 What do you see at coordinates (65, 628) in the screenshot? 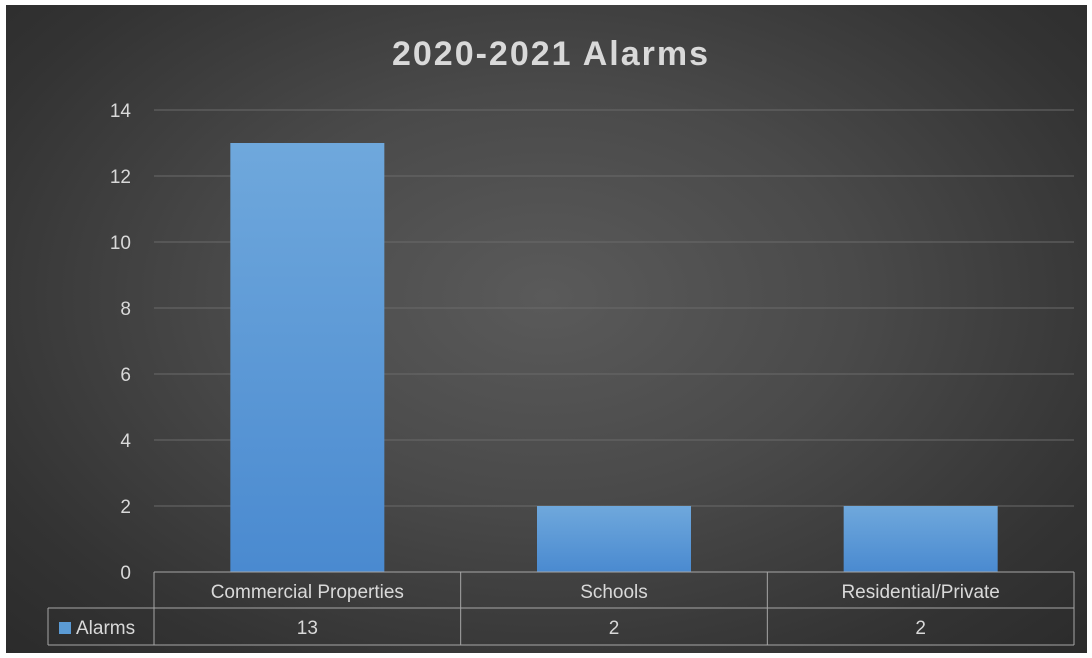
I see `legend-swatch` at bounding box center [65, 628].